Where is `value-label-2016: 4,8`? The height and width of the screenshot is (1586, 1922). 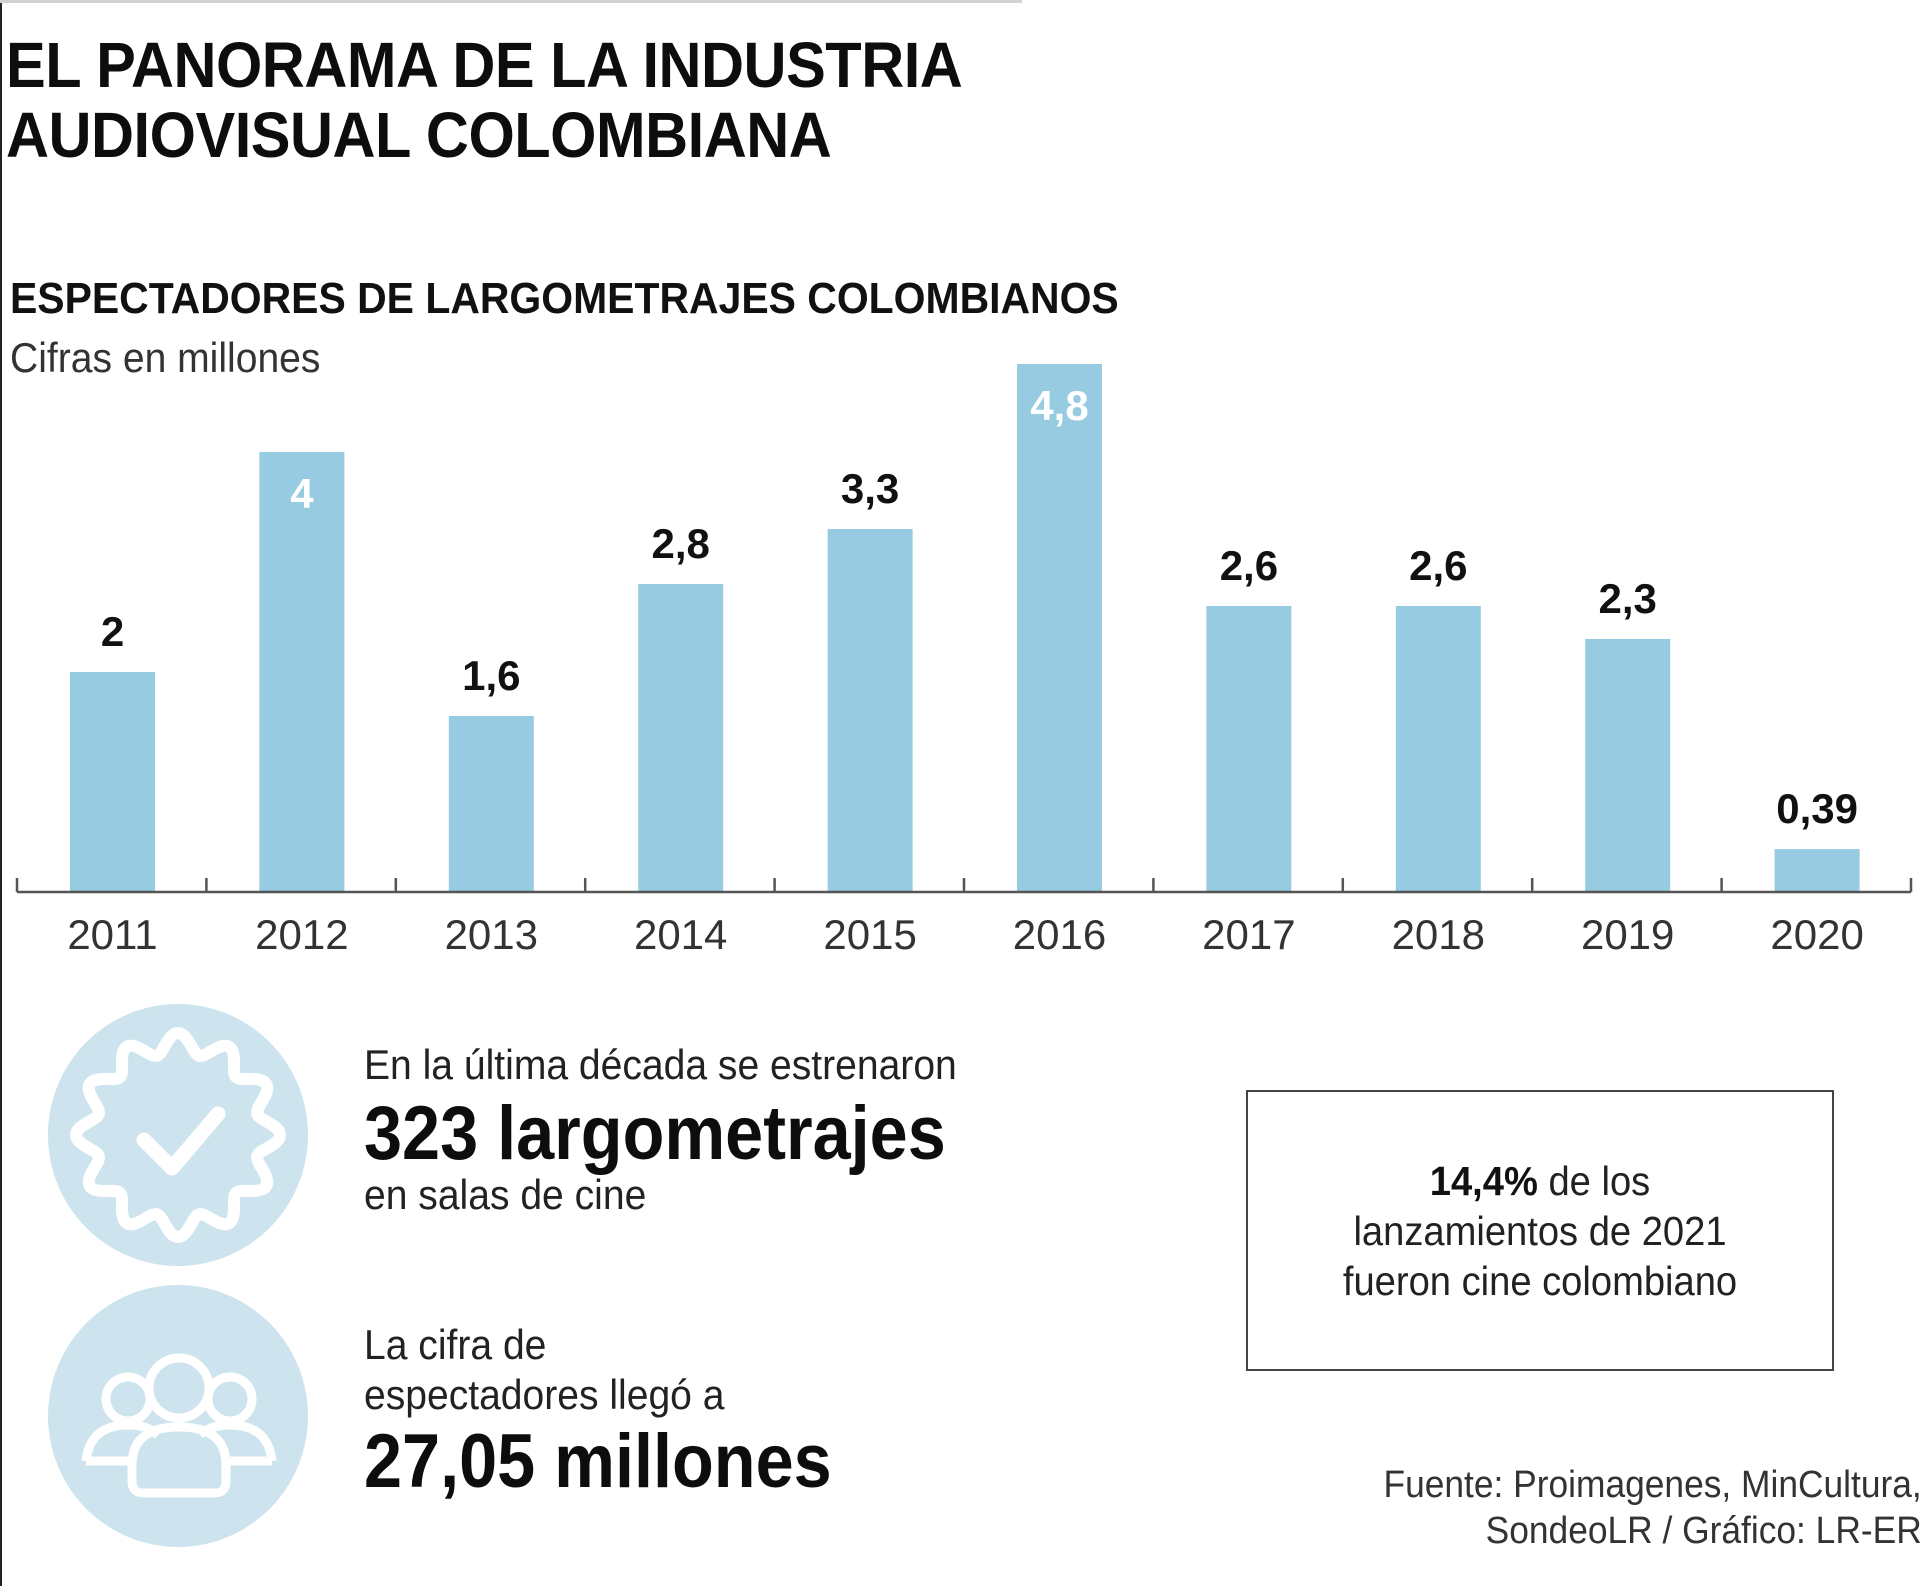 value-label-2016: 4,8 is located at coordinates (1059, 405).